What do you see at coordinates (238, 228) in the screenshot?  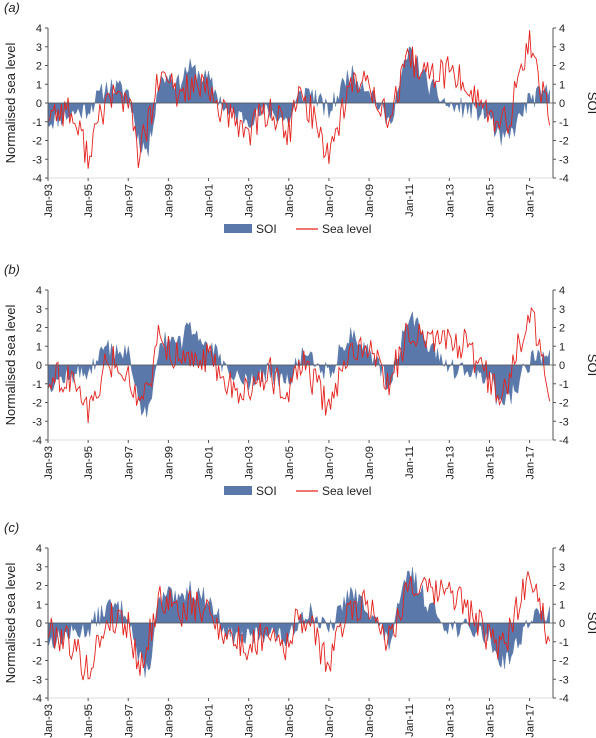 I see `legend-swatch-soi` at bounding box center [238, 228].